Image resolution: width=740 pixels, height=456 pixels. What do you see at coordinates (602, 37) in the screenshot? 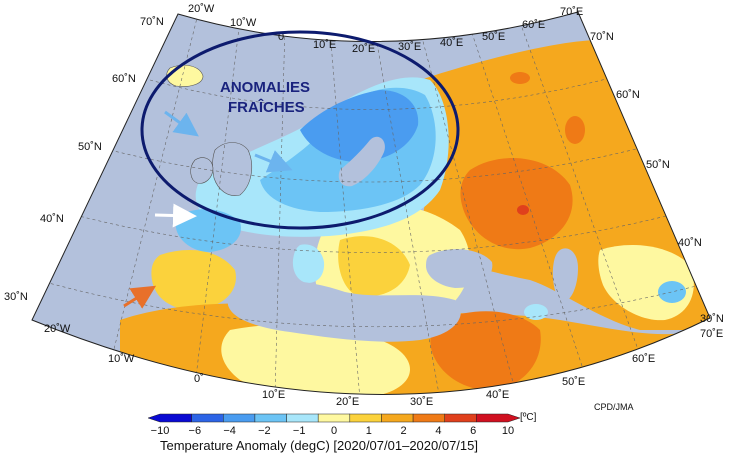
I see `lat-label-right: 70˚N` at bounding box center [602, 37].